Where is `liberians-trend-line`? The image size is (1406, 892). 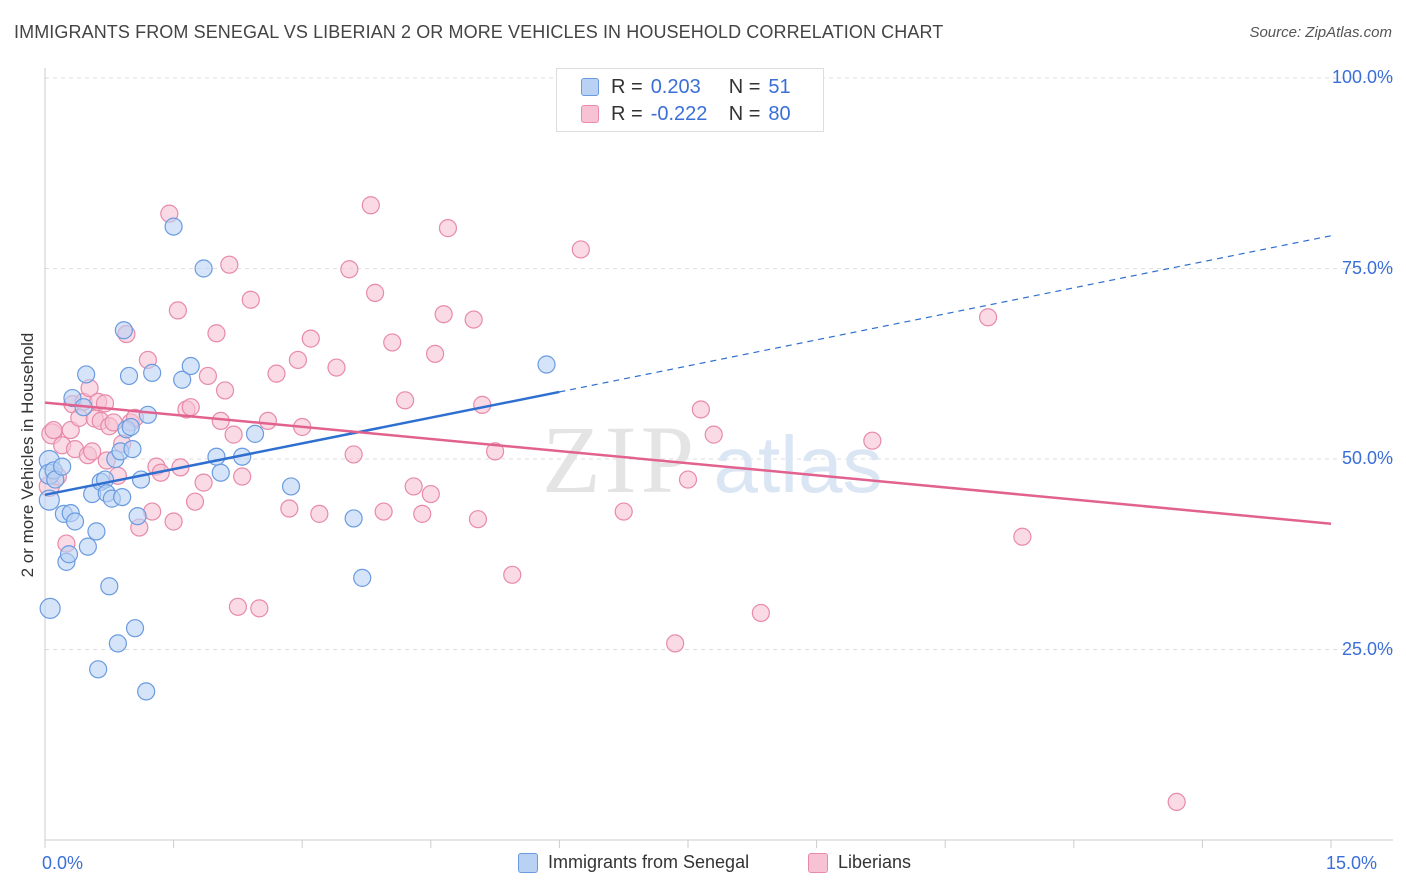
liberians-trend-line is located at coordinates (688, 463).